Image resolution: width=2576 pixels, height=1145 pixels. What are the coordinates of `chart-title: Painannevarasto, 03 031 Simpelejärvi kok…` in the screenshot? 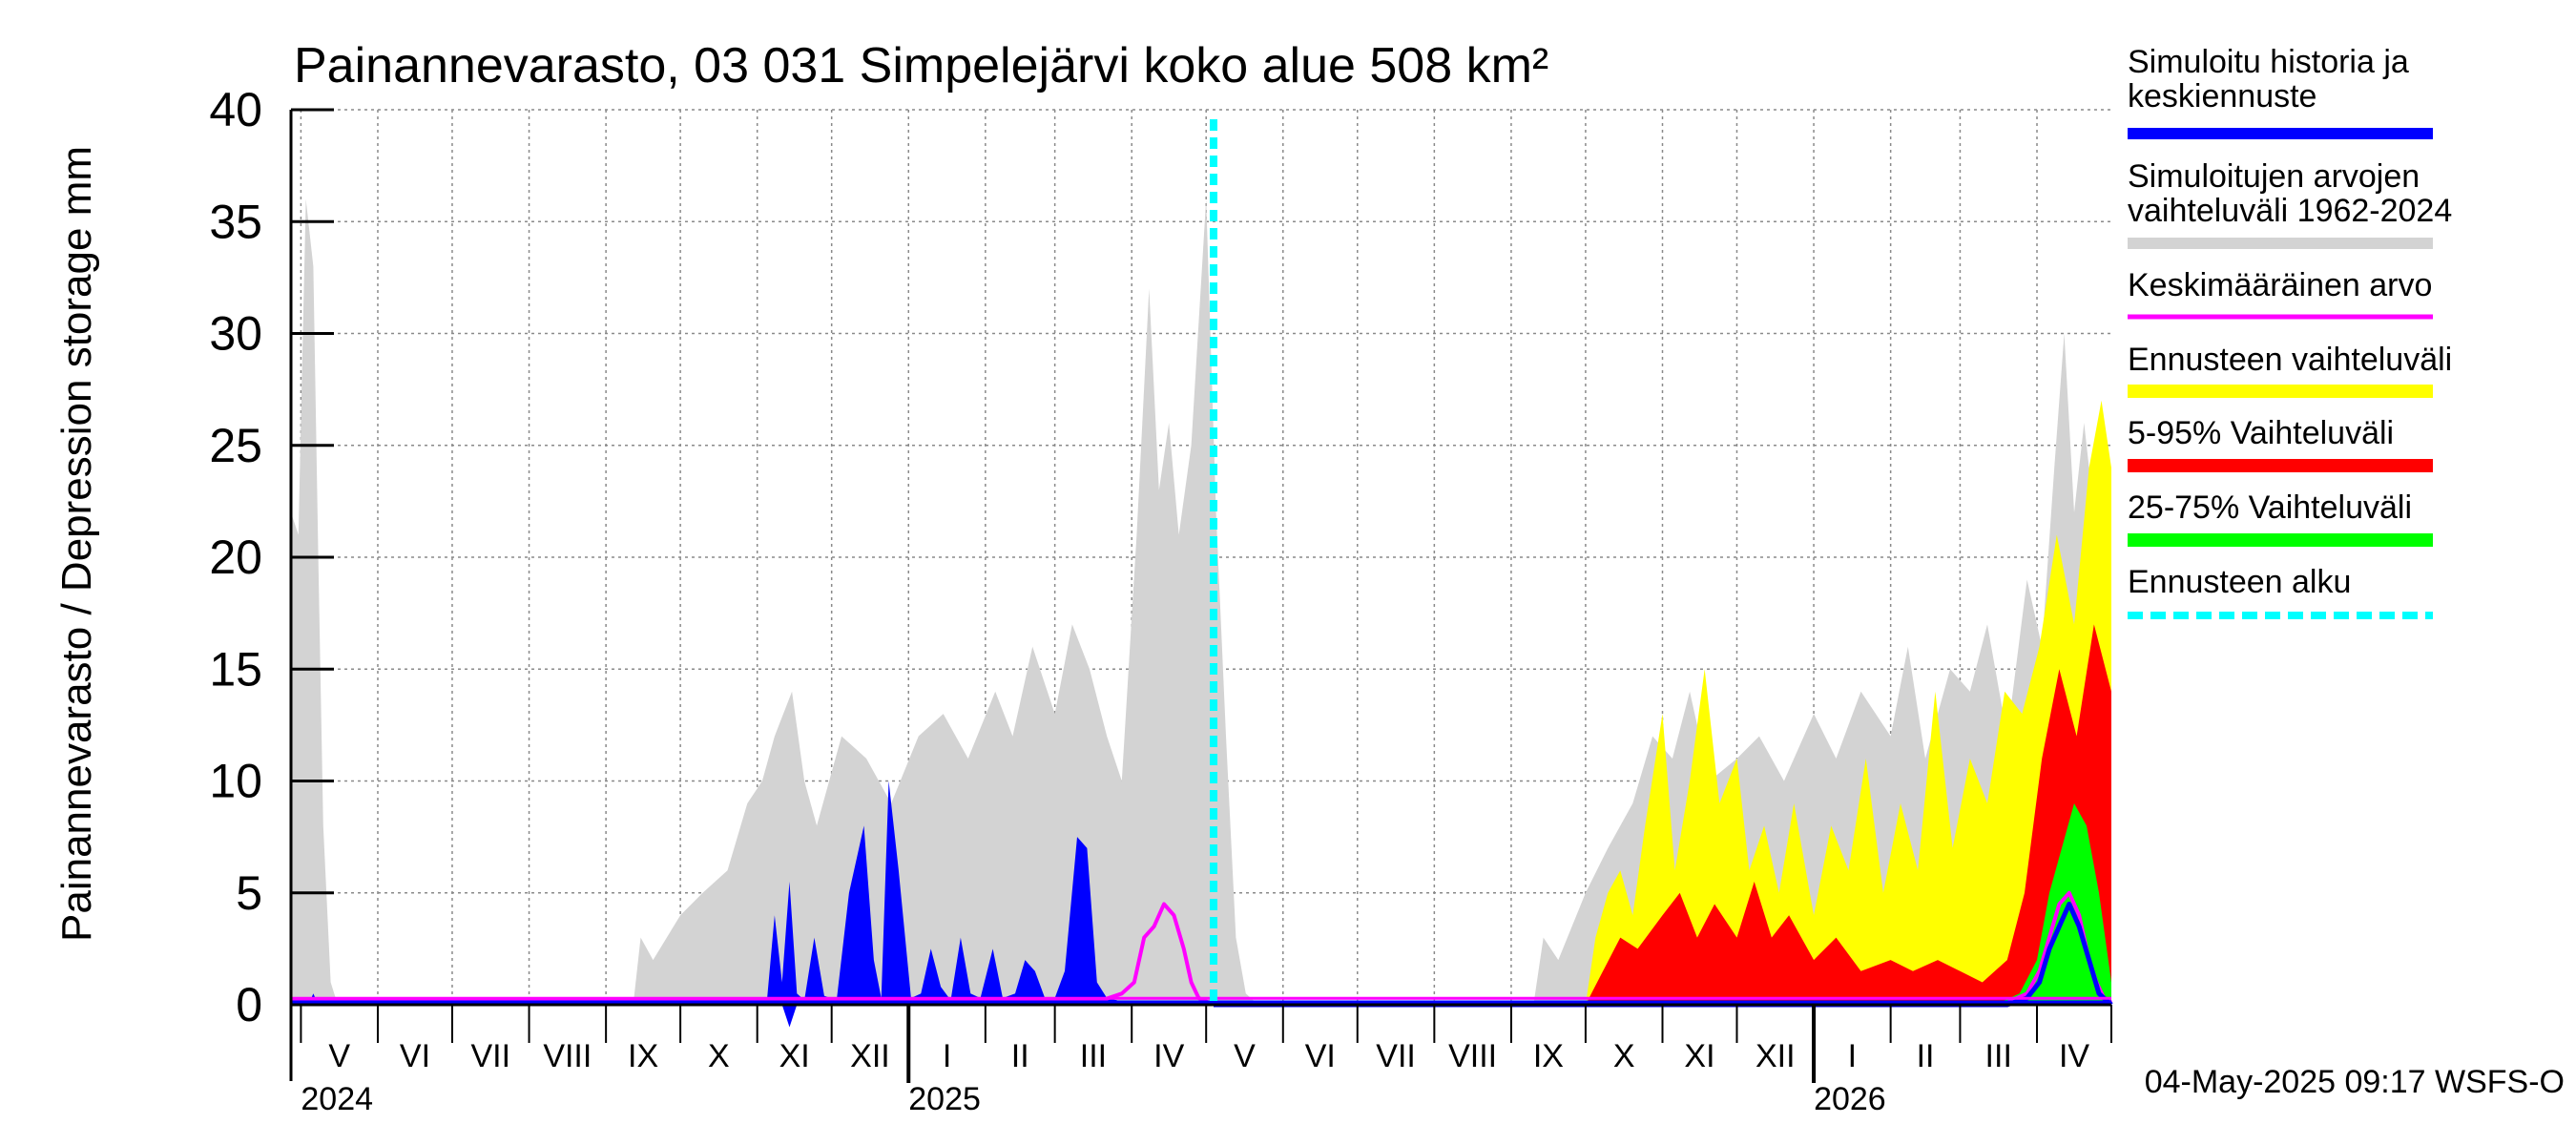 It's located at (921, 66).